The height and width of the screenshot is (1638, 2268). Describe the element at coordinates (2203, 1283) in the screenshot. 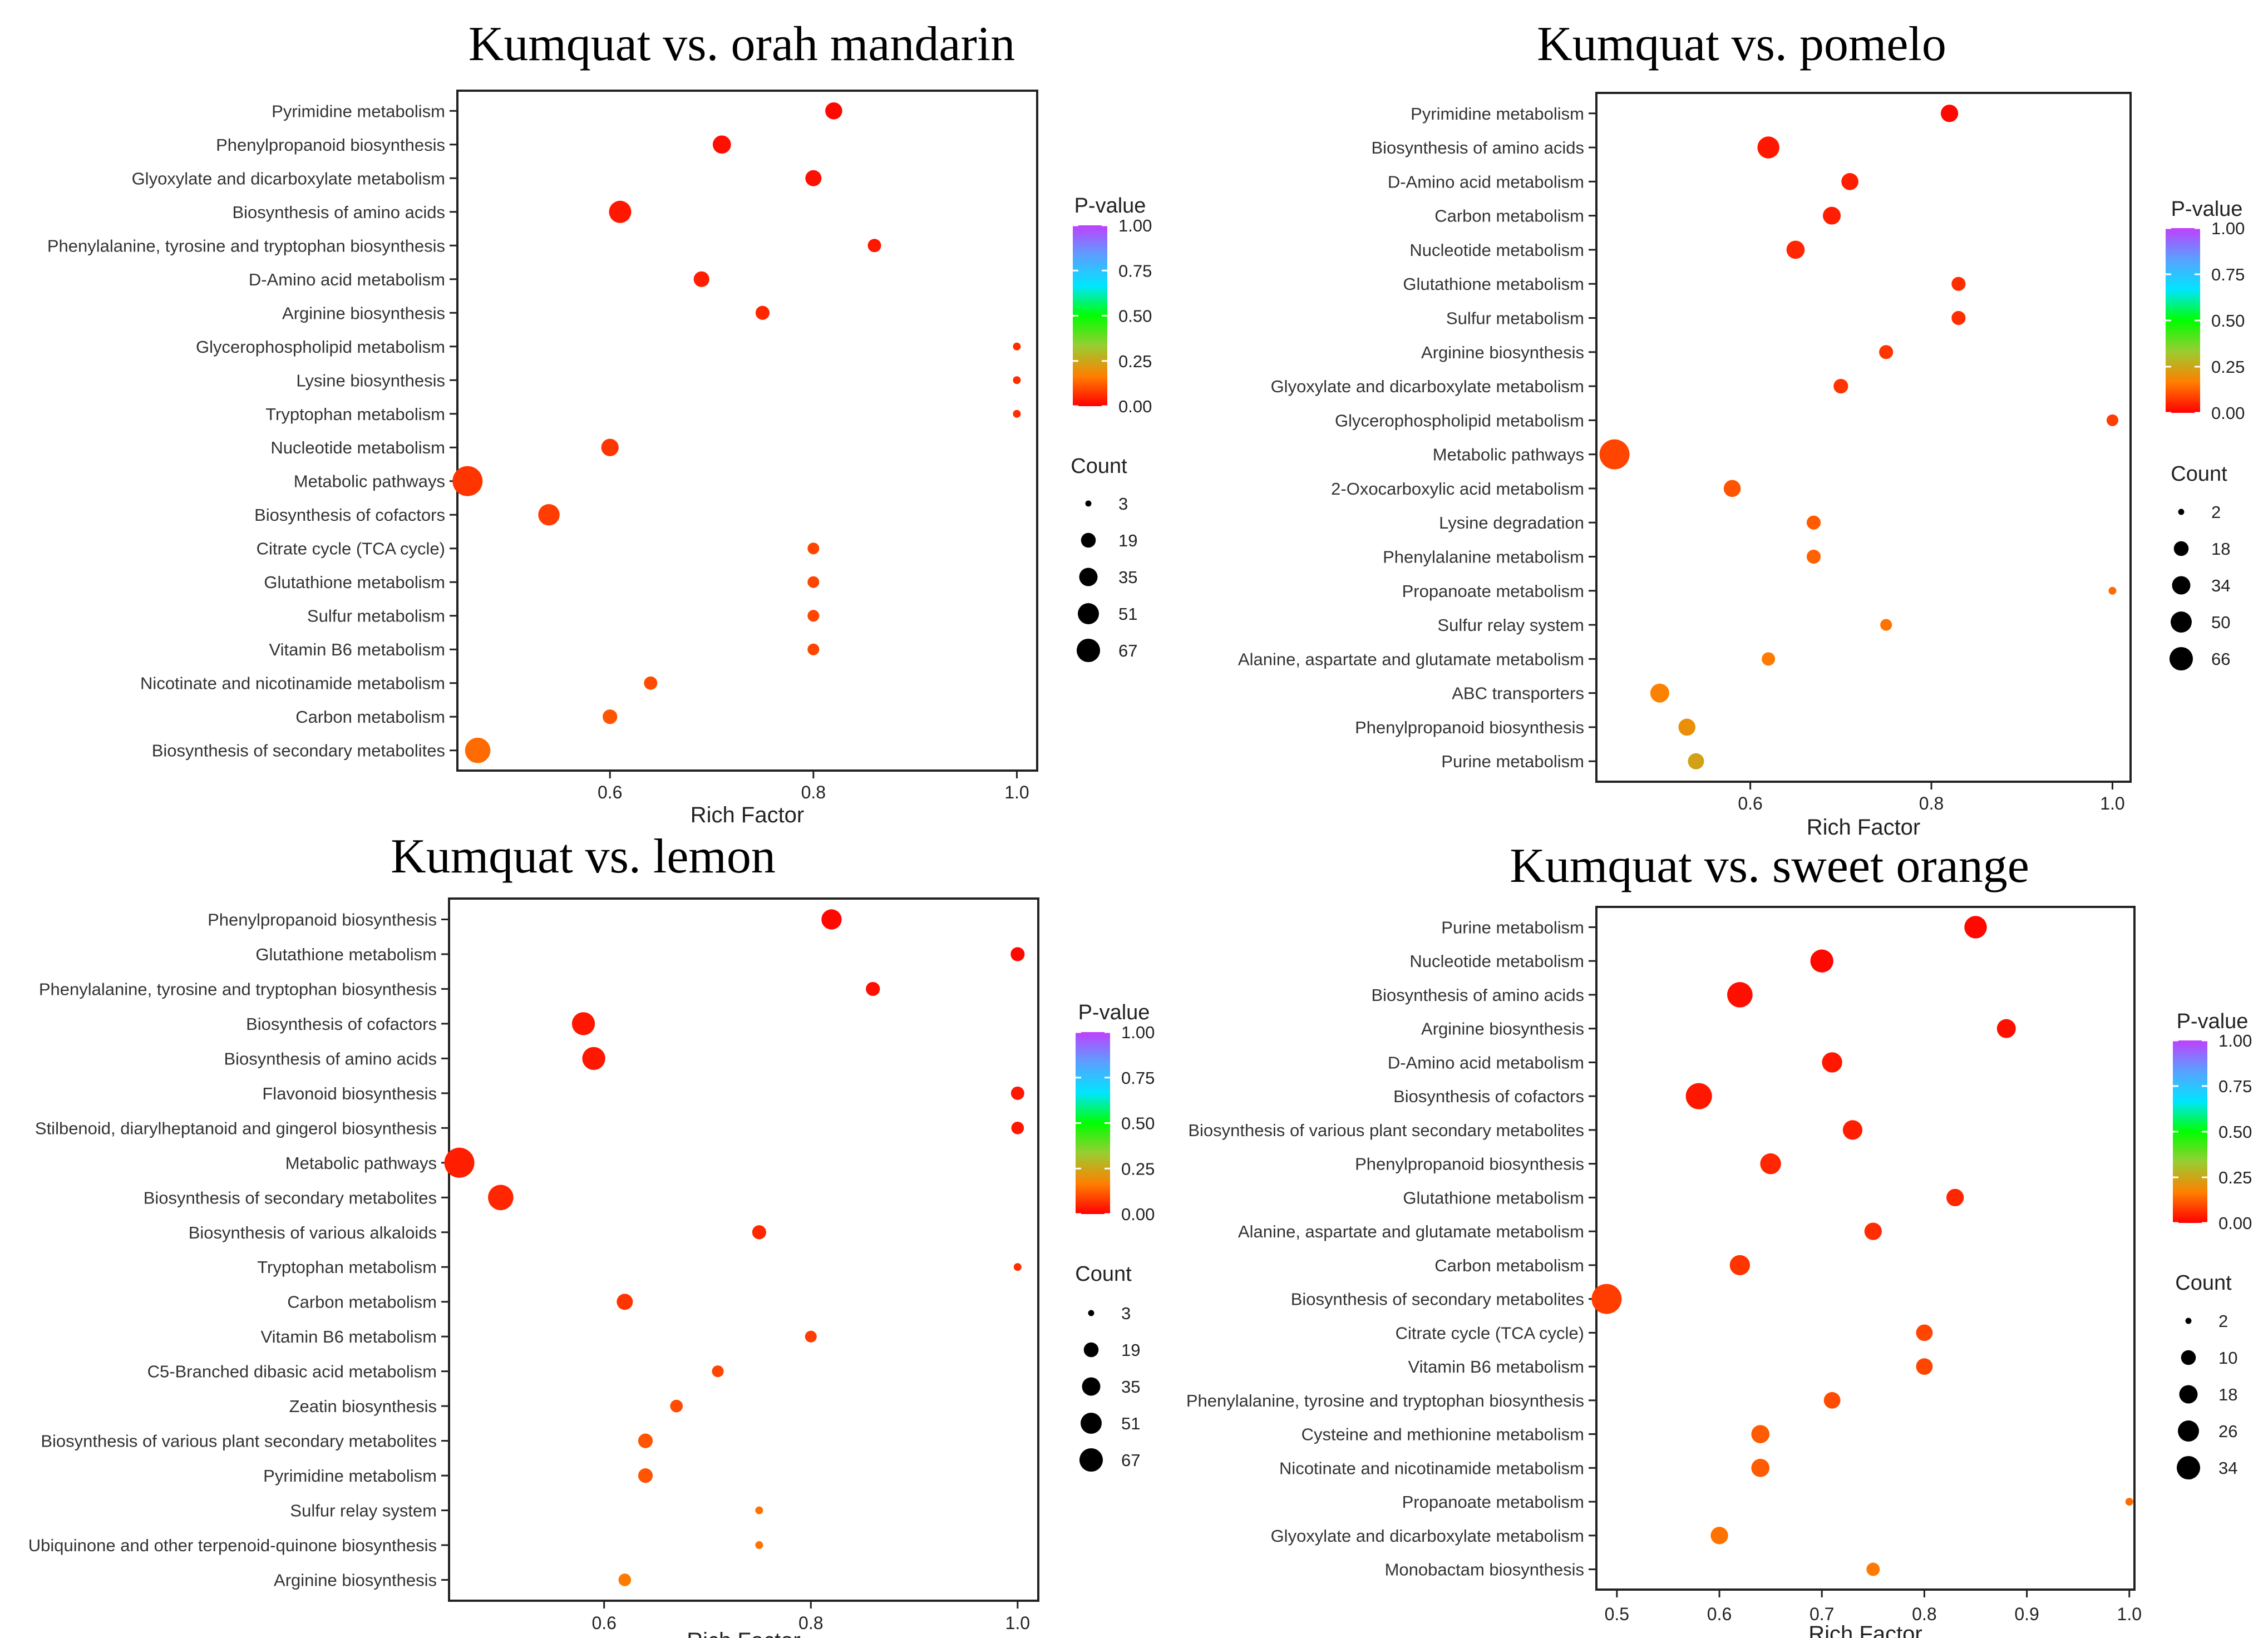

I see `size-legend-title: Count` at that location.